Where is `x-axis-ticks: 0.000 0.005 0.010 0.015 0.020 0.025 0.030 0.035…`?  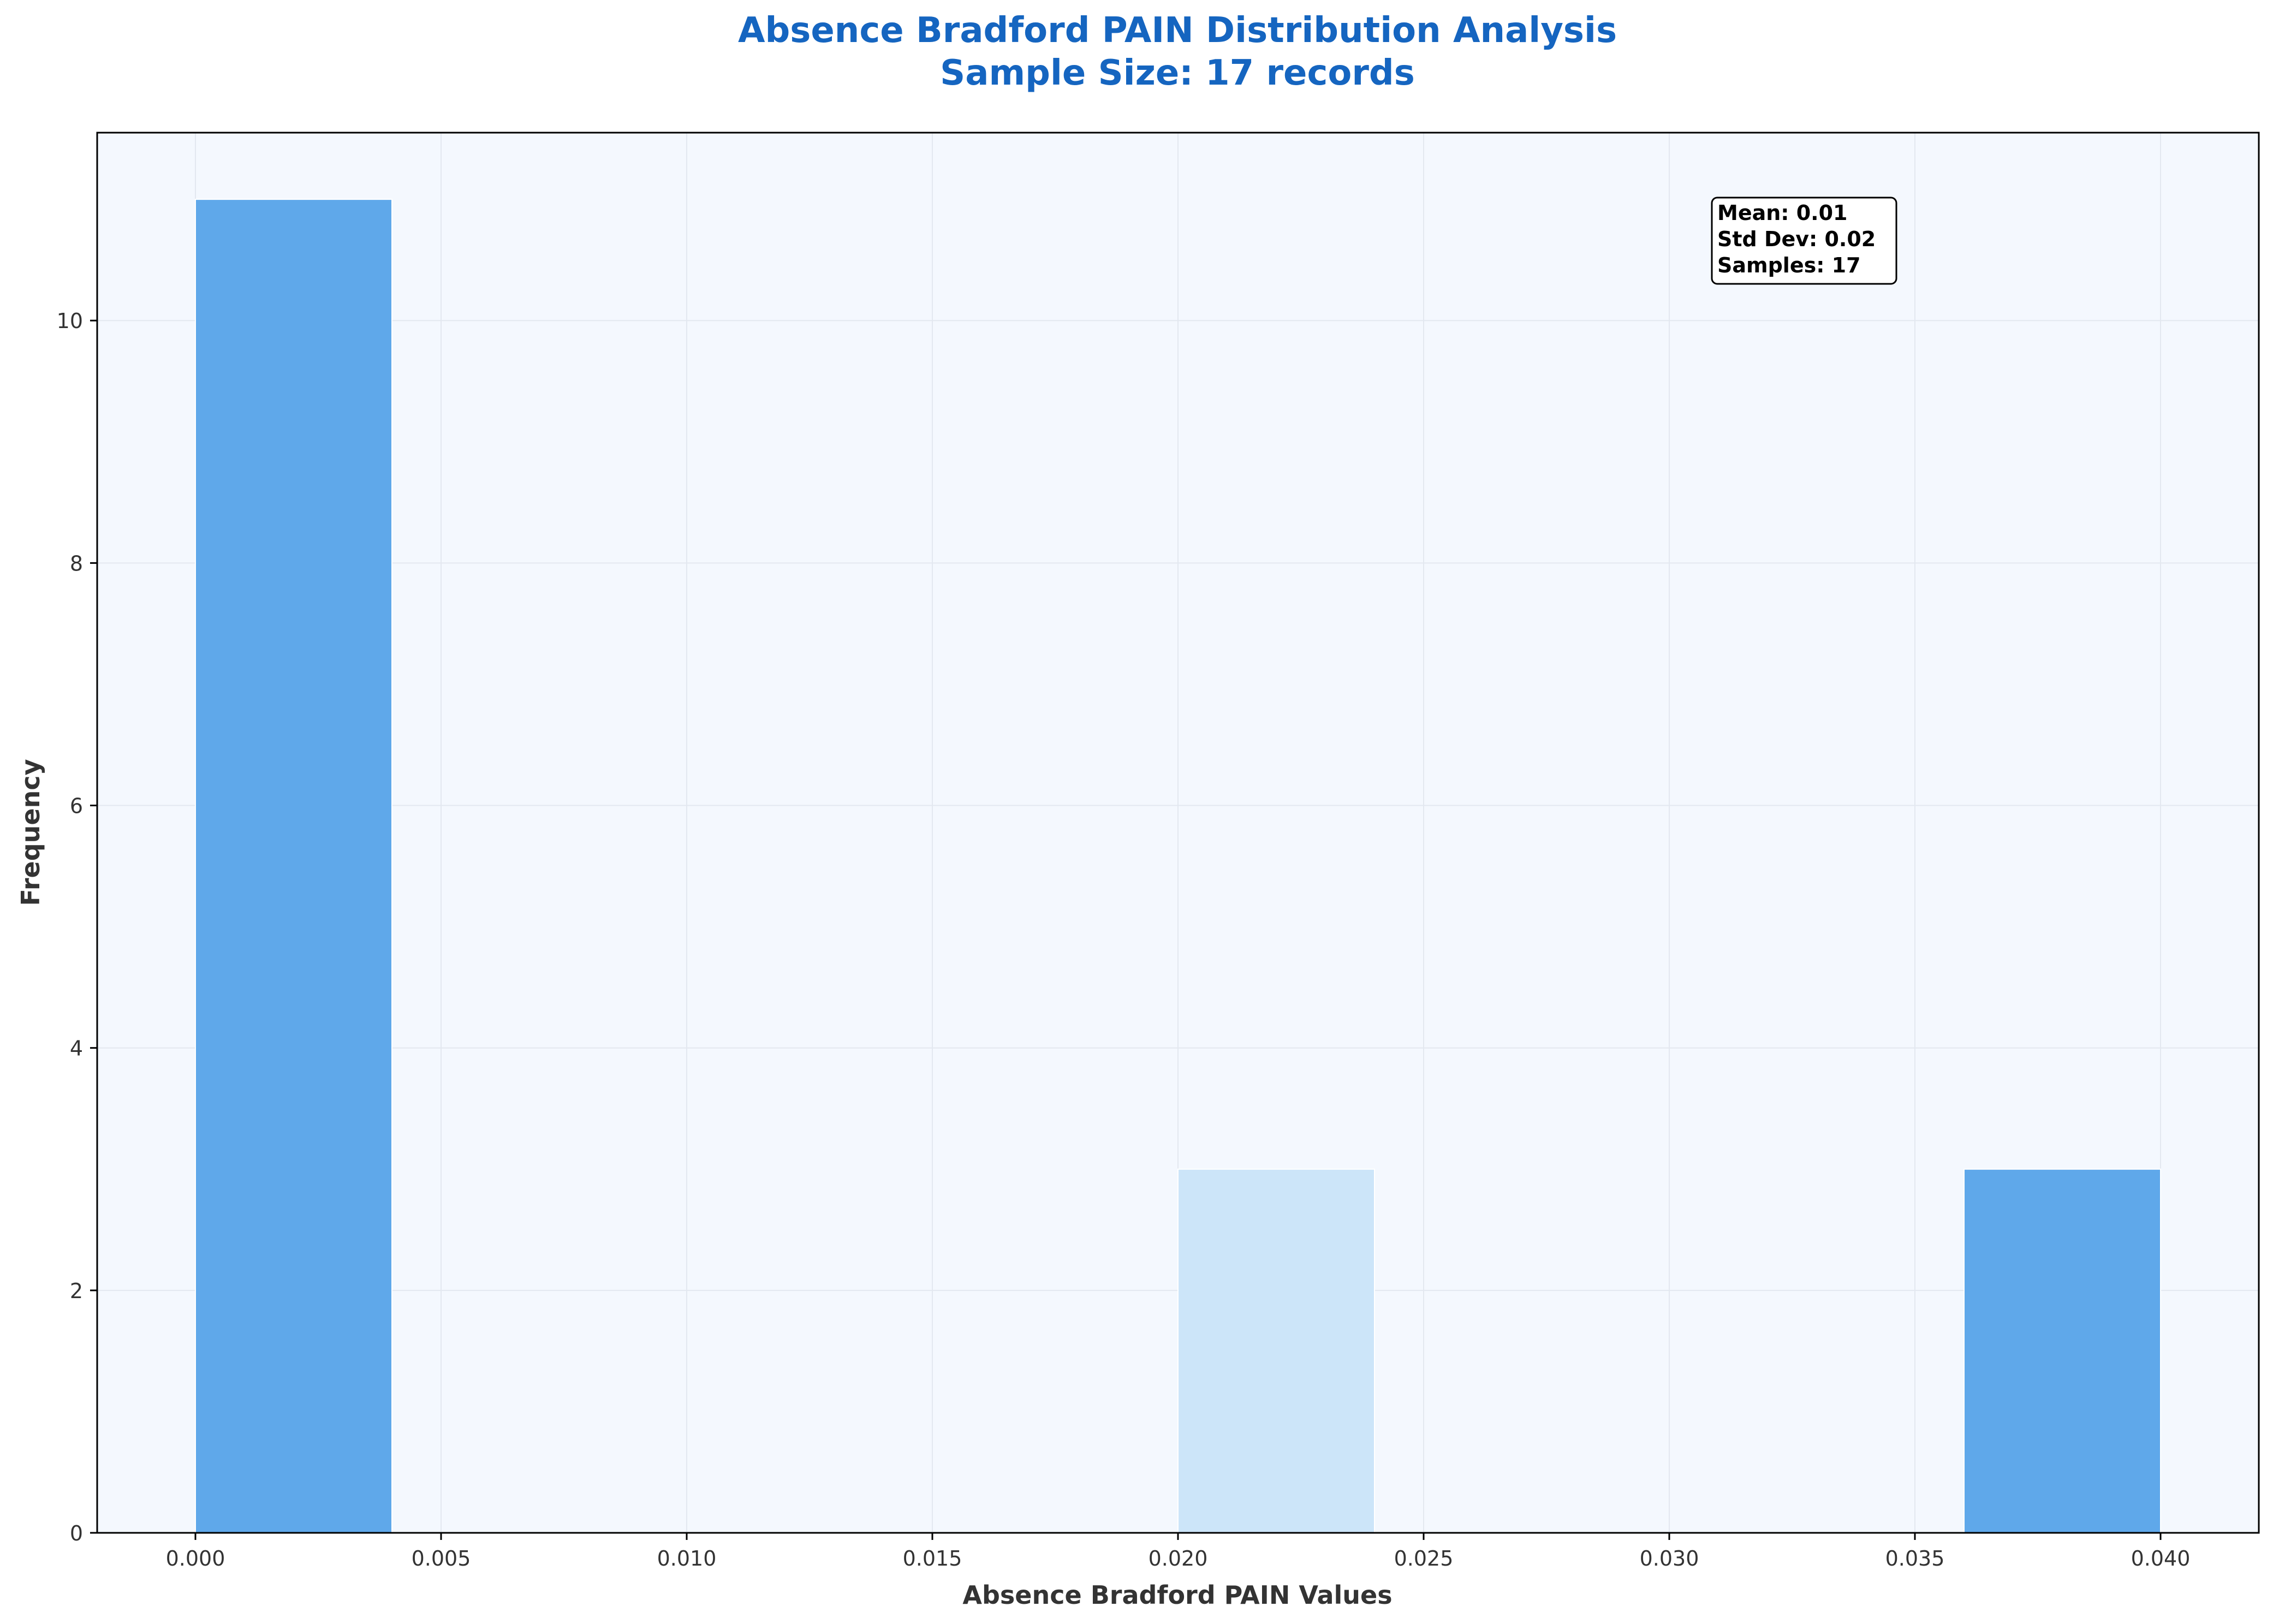
x-axis-ticks: 0.000 0.005 0.010 0.015 0.020 0.025 0.030 0.035… is located at coordinates (1178, 1552).